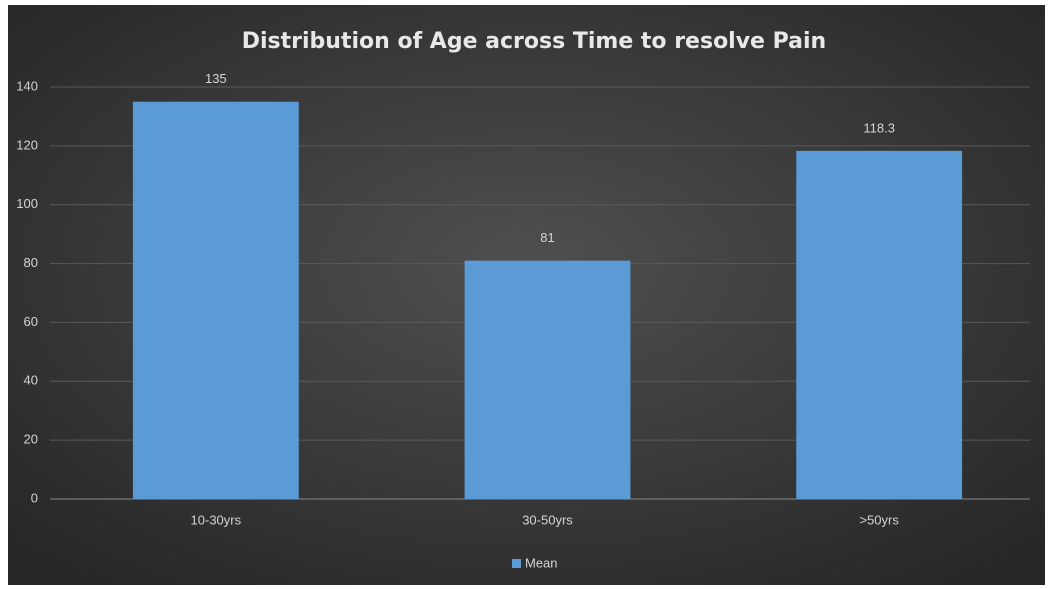  Describe the element at coordinates (27, 85) in the screenshot. I see `y-tick-label: 140` at that location.